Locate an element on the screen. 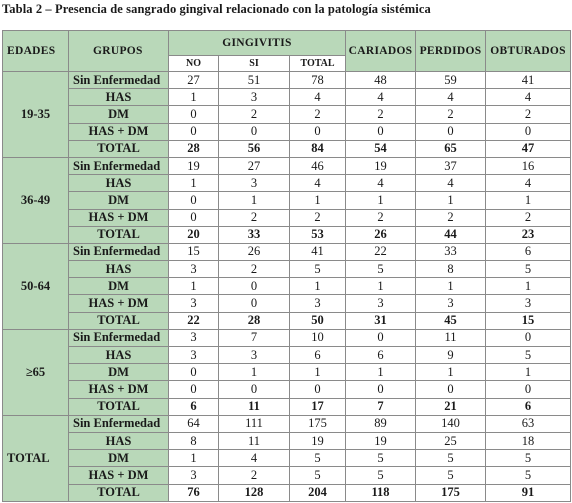 This screenshot has width=572, height=503. value-no: 27 is located at coordinates (193, 80).